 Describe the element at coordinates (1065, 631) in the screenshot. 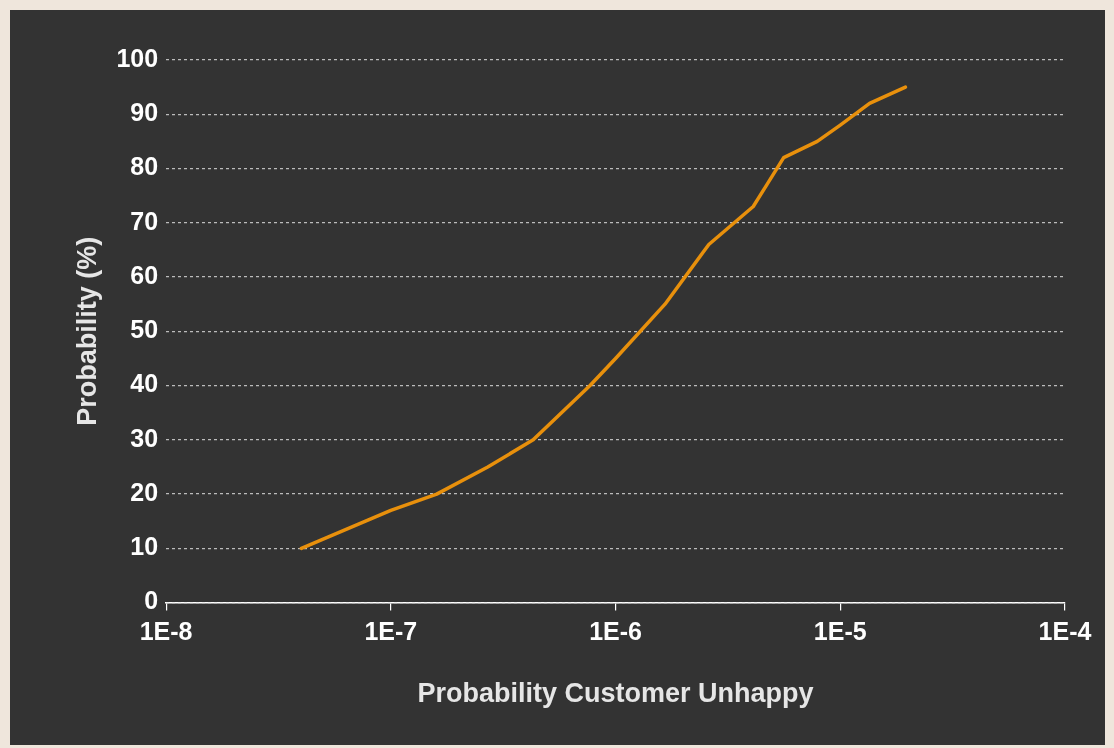

I see `x-tick-label: 1E-4` at that location.